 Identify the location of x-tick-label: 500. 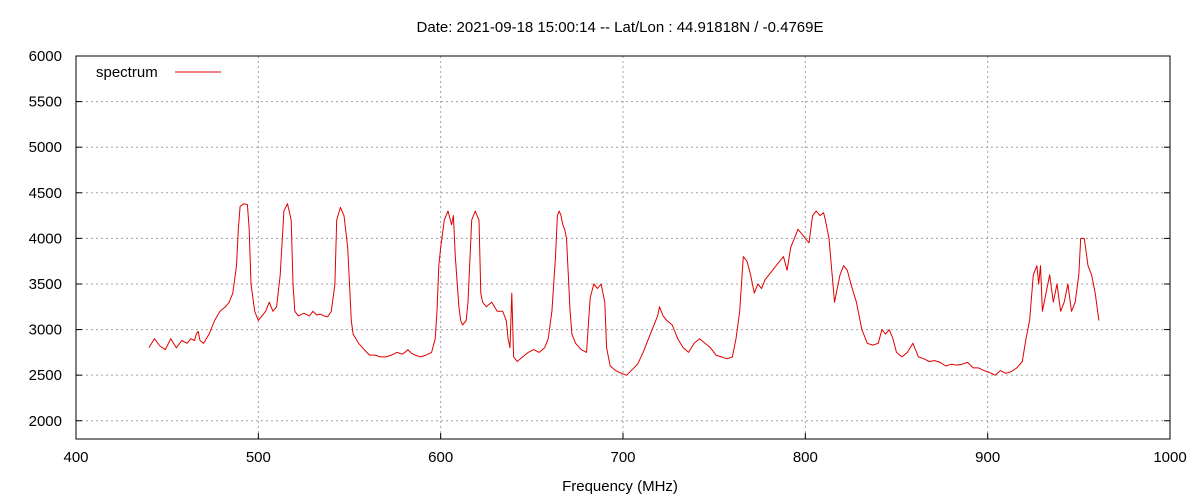
(258, 457).